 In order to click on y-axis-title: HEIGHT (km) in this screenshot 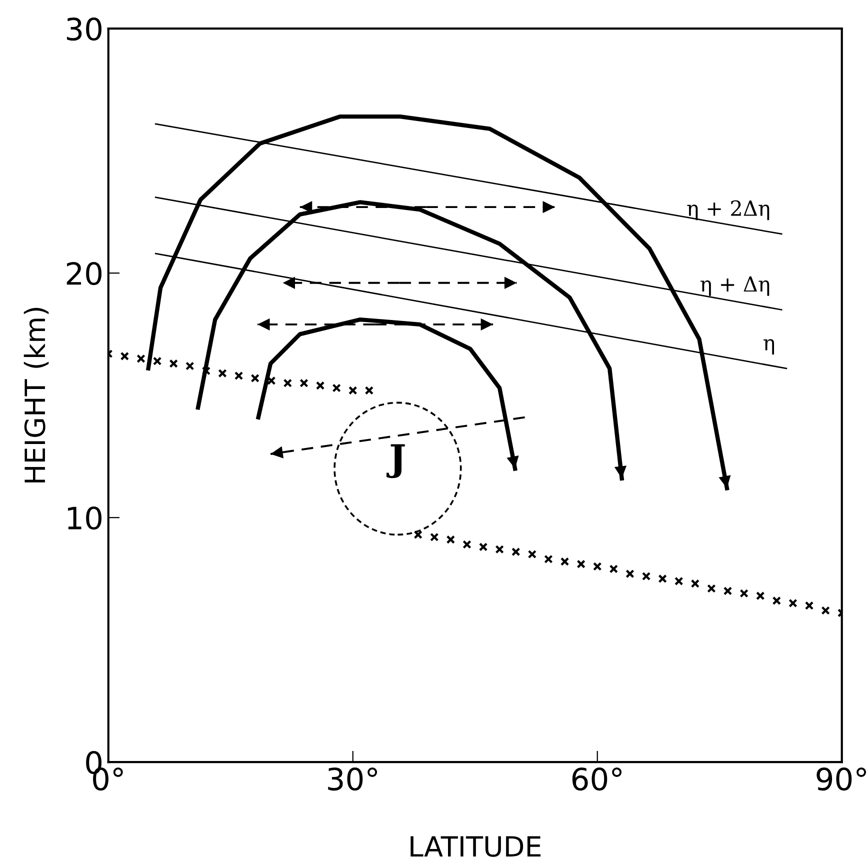, I will do `click(36, 395)`.